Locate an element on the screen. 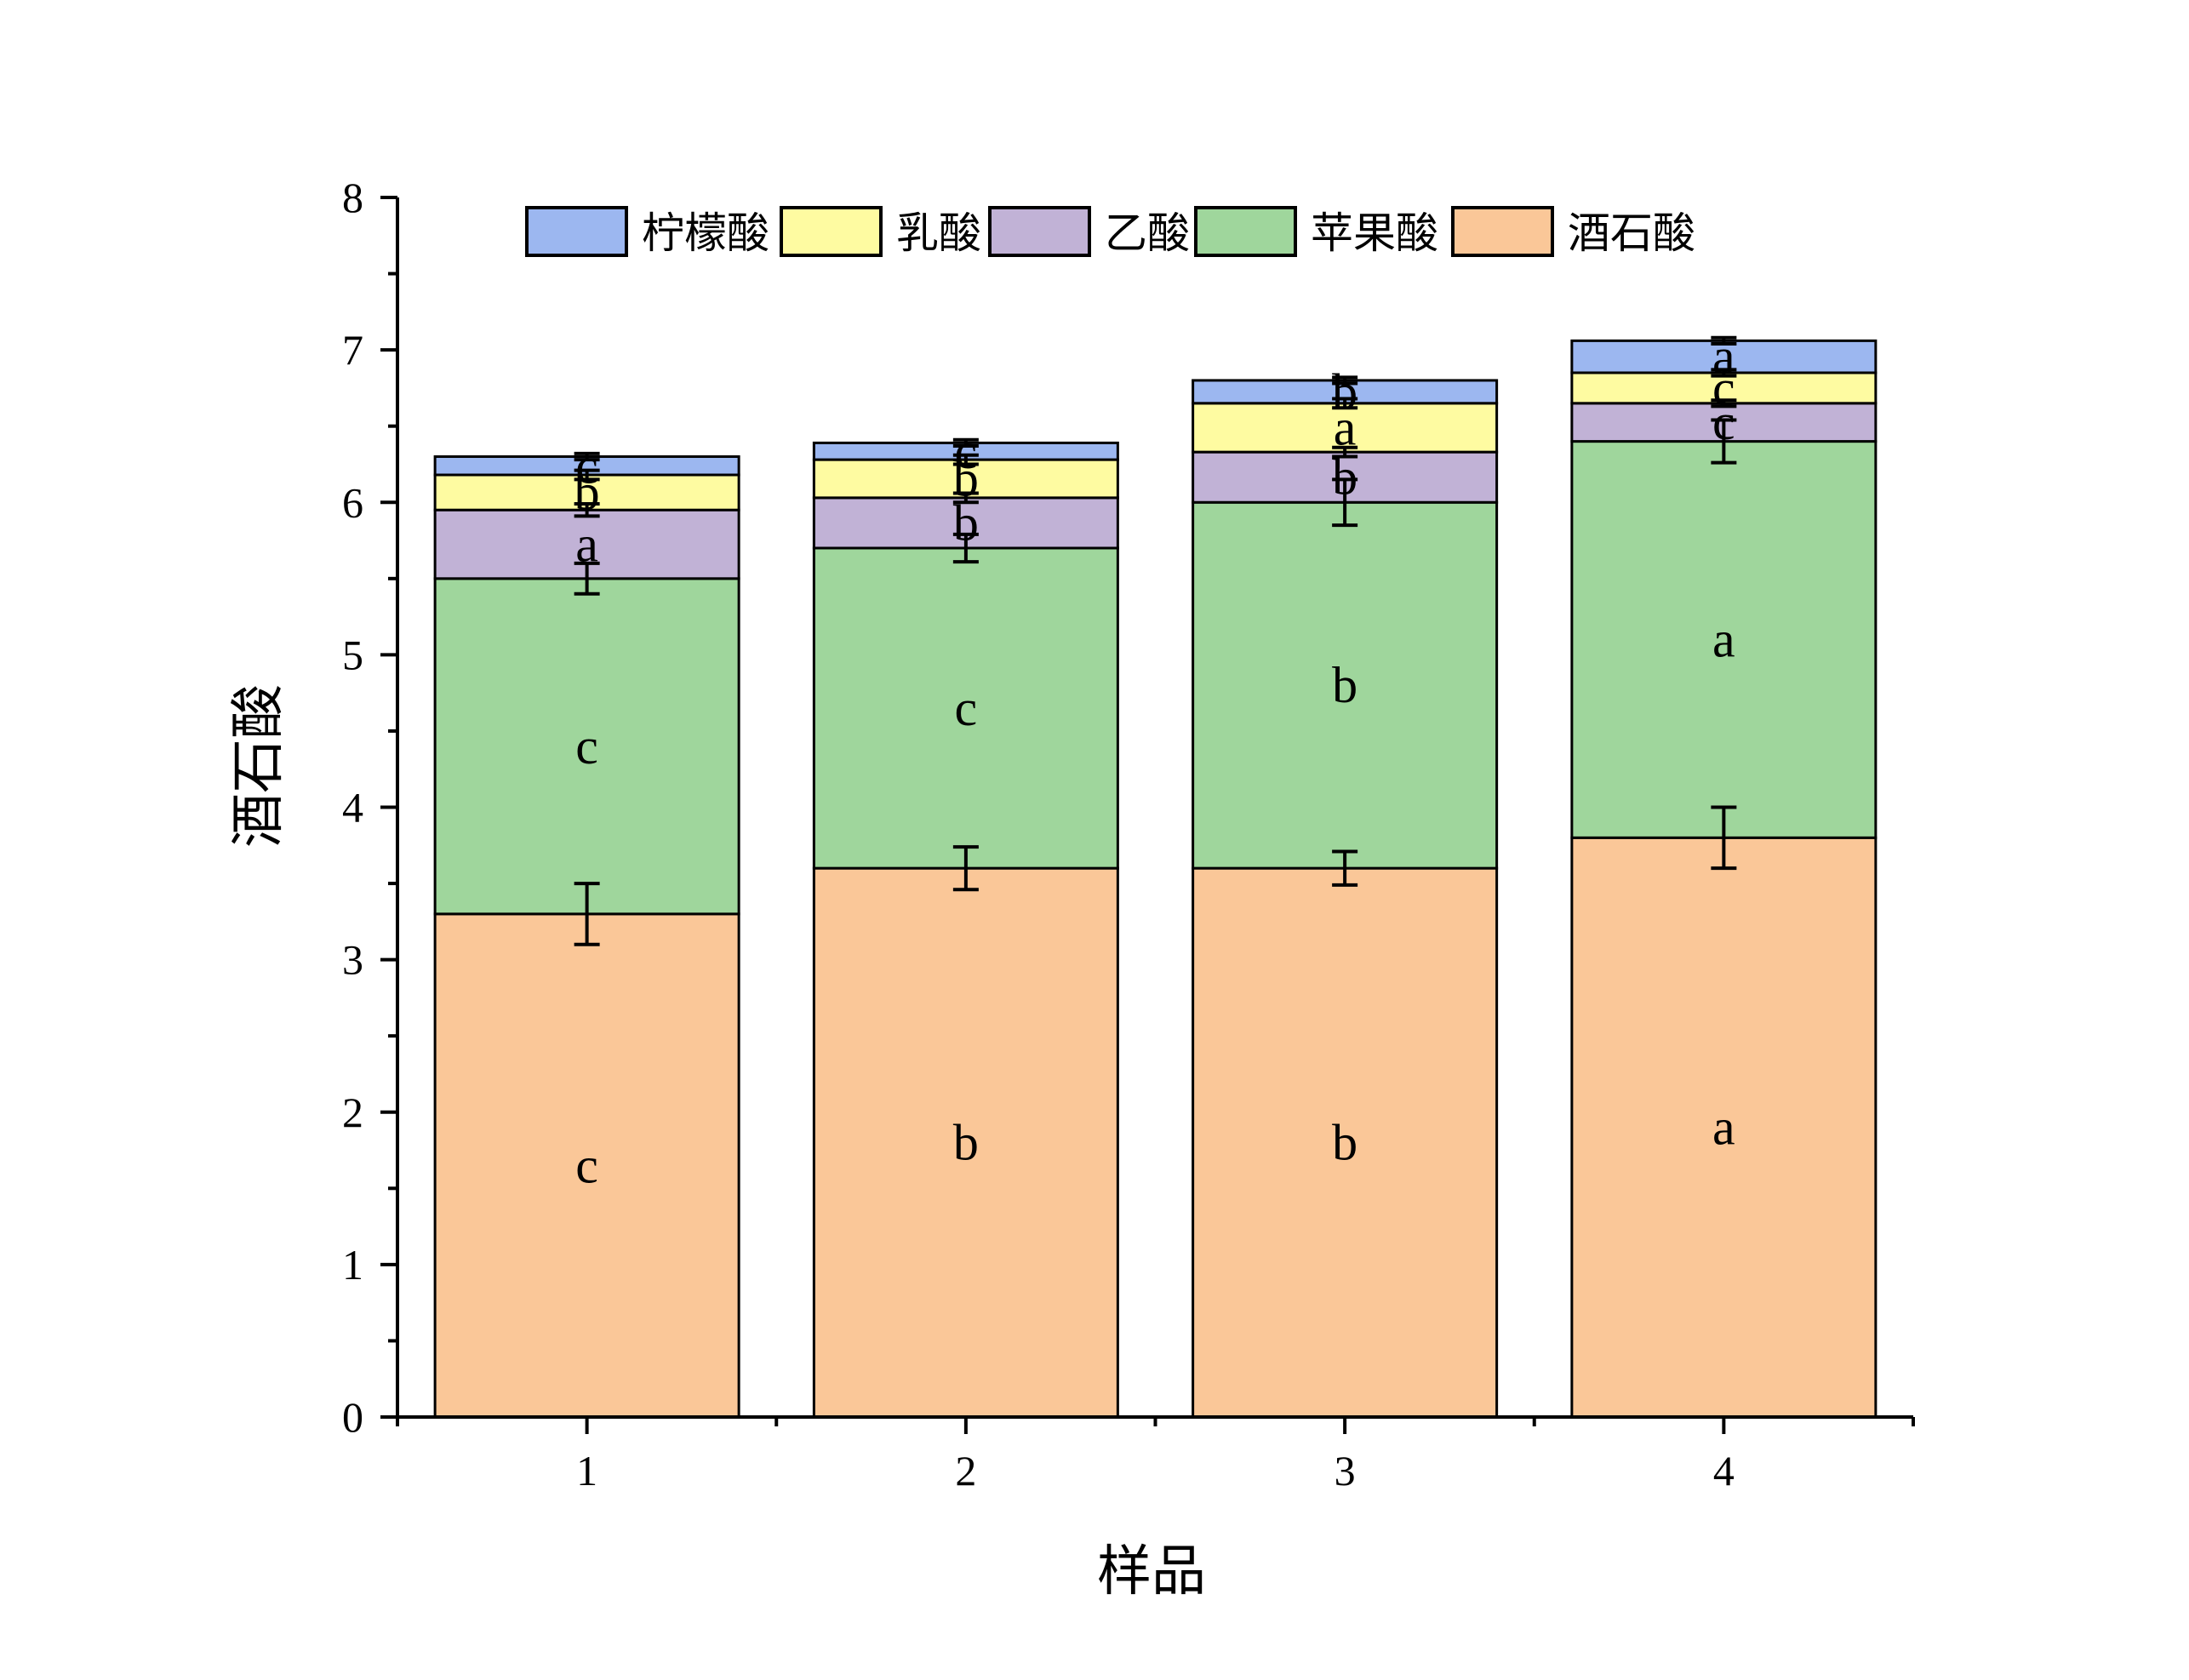 This screenshot has height=1680, width=2189. legend-label: 酒石酸 is located at coordinates (1631, 233).